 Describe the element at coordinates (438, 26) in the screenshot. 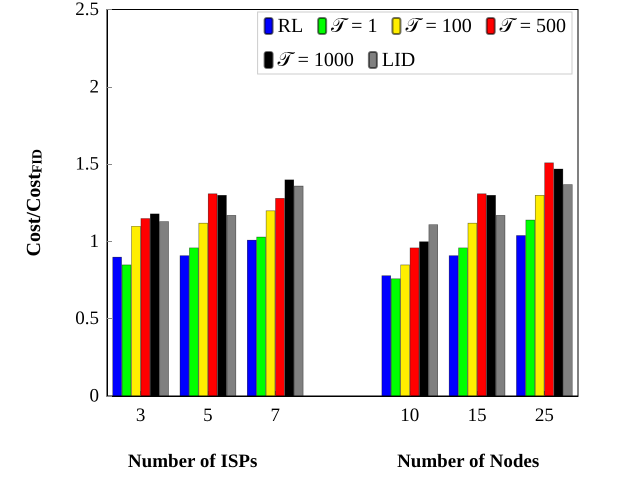

I see `legend-label: 𝒯 = 100` at that location.